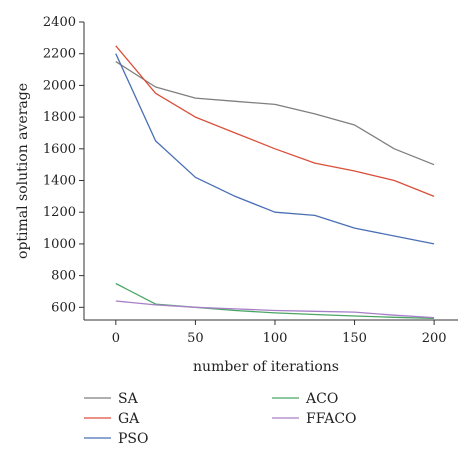 Image resolution: width=474 pixels, height=457 pixels. Describe the element at coordinates (275, 338) in the screenshot. I see `x-tick-label: 100` at that location.